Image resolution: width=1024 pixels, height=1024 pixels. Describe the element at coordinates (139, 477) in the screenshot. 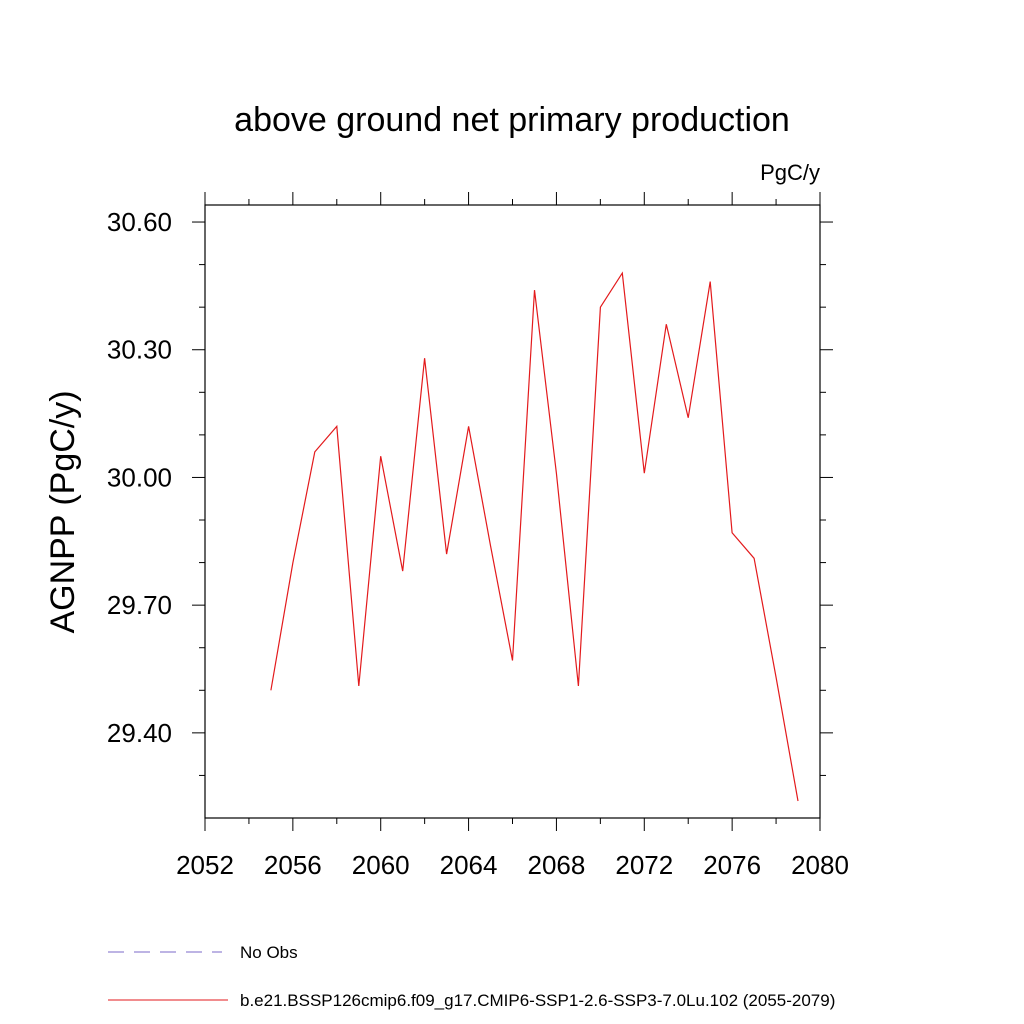

I see `y-tick-label: 30.00` at that location.